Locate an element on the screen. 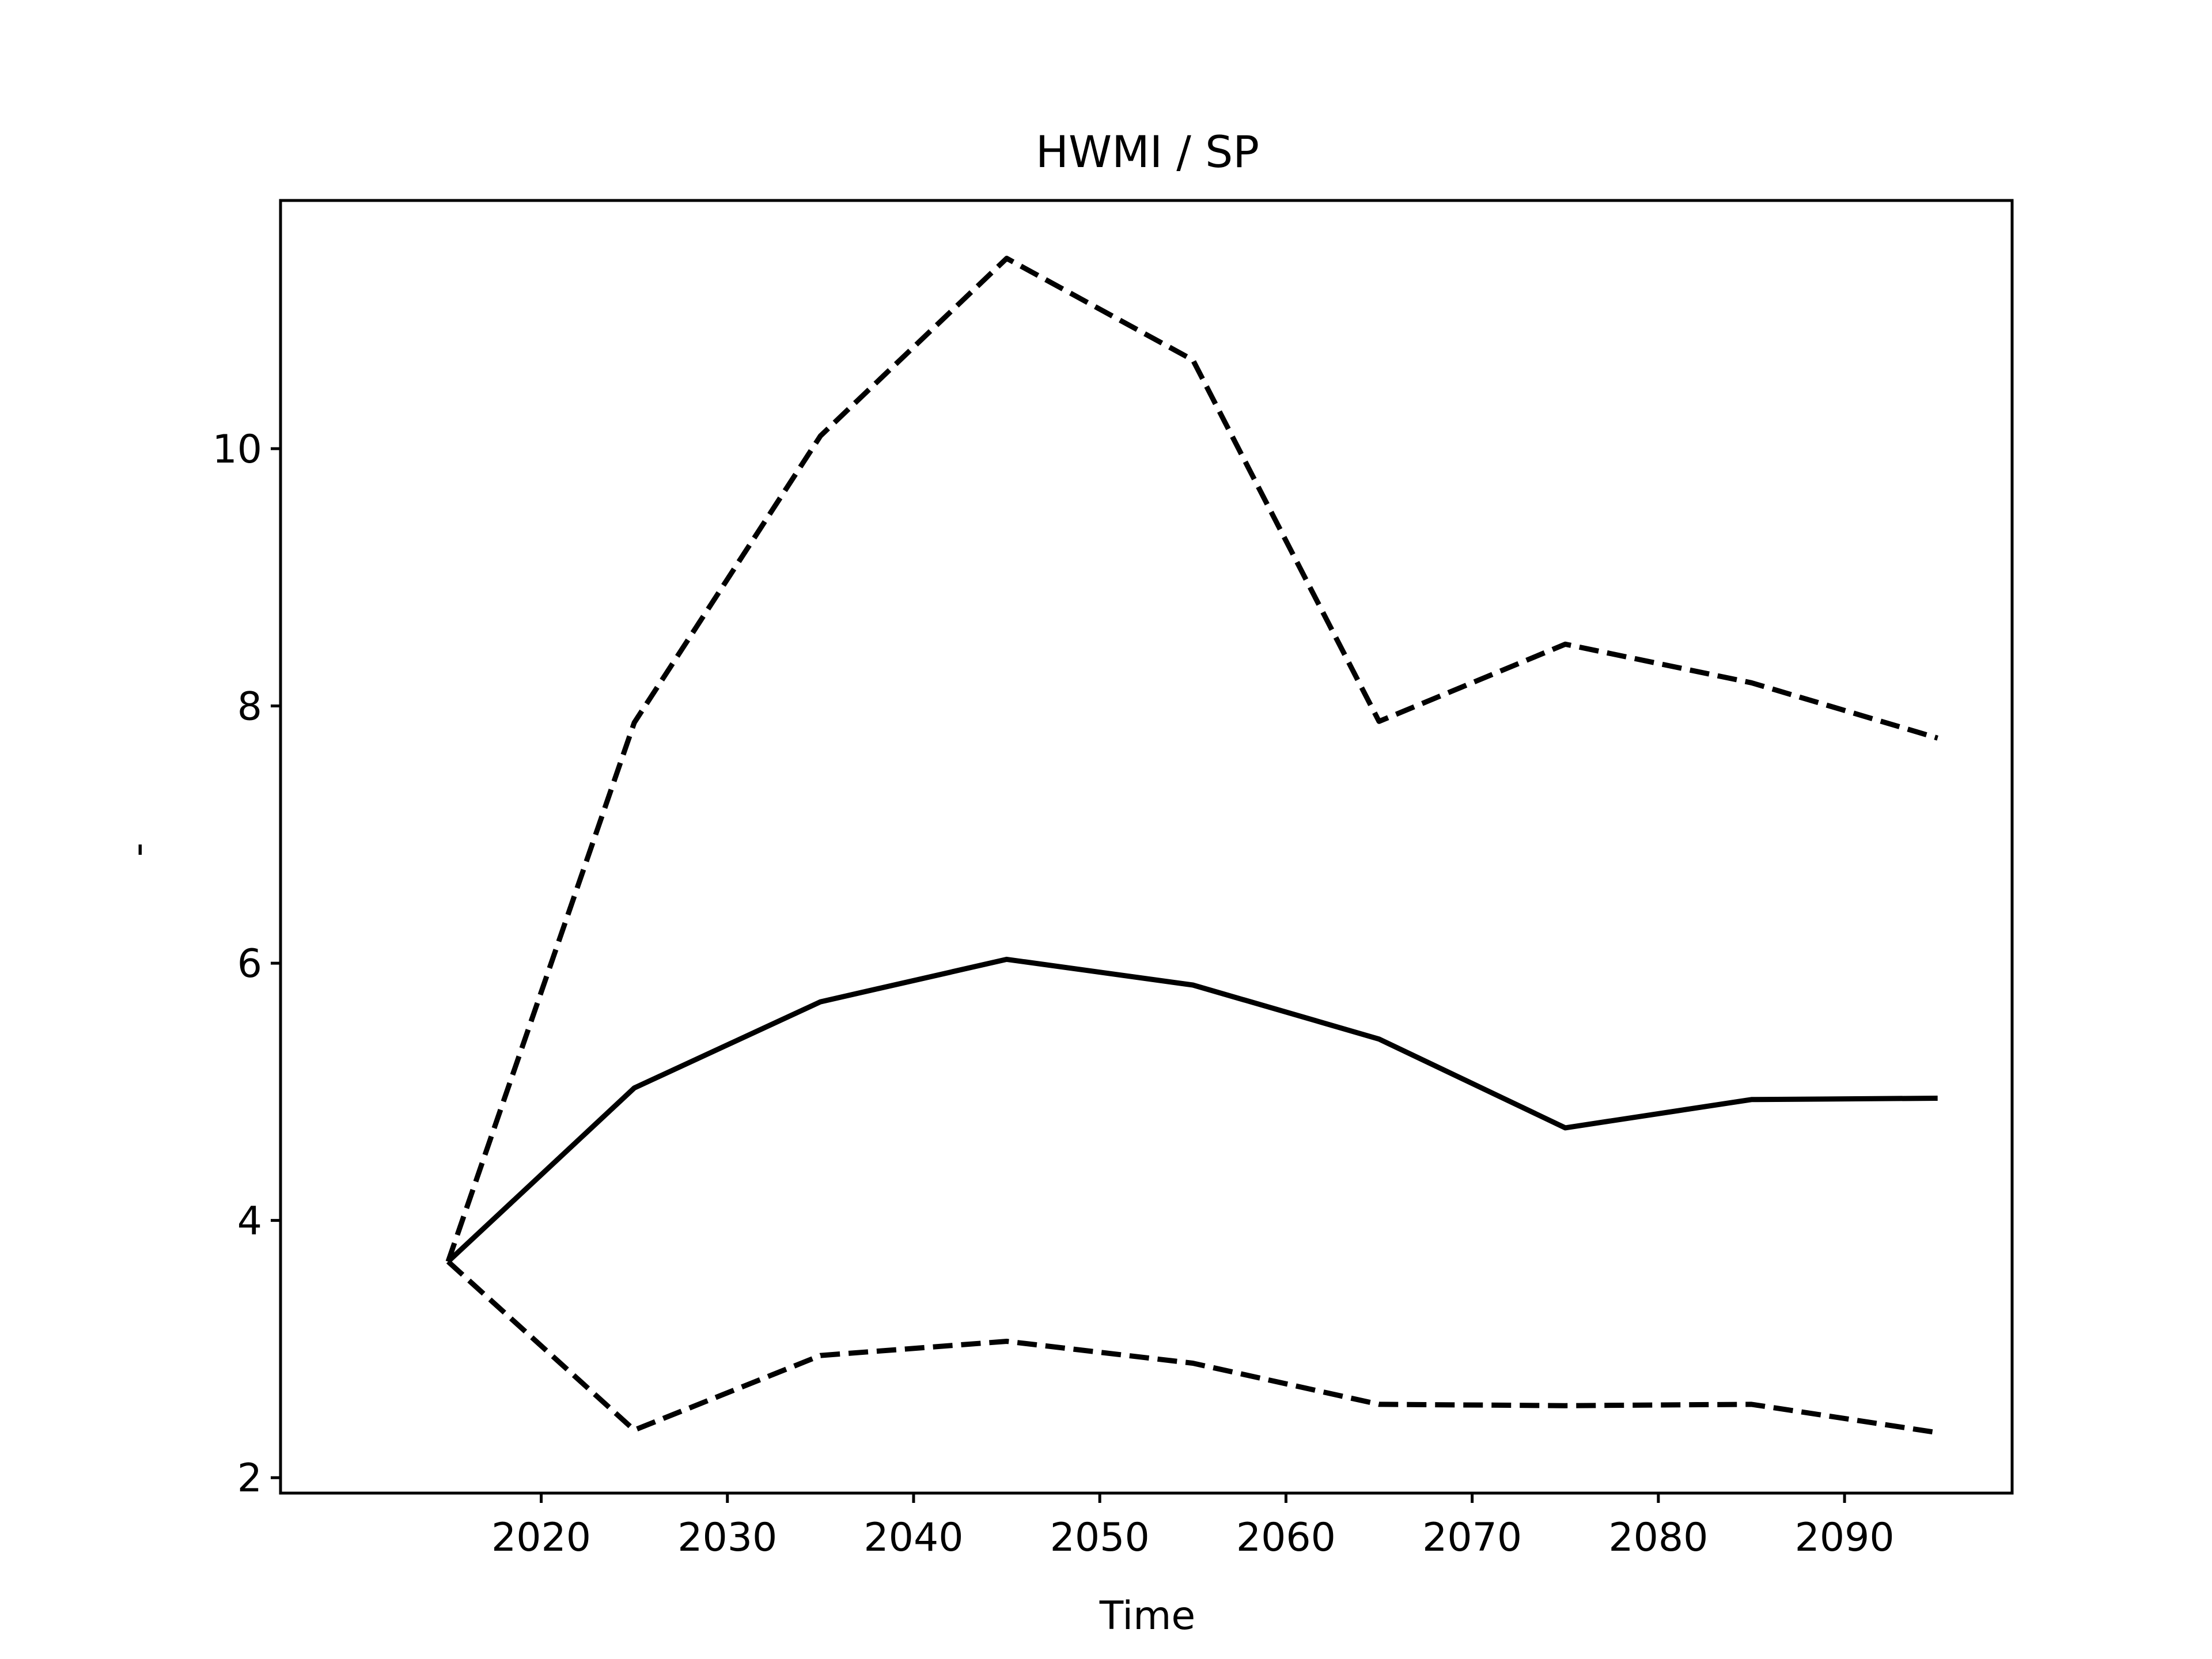 The height and width of the screenshot is (1659, 2212). x-tick-label: 2060 is located at coordinates (1286, 1537).